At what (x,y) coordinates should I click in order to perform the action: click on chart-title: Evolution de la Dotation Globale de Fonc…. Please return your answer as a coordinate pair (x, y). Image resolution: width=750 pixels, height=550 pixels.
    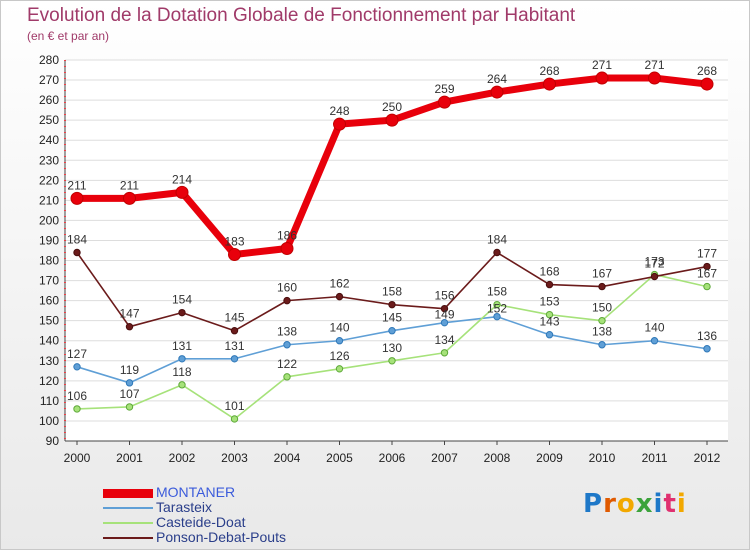
    Looking at the image, I should click on (301, 15).